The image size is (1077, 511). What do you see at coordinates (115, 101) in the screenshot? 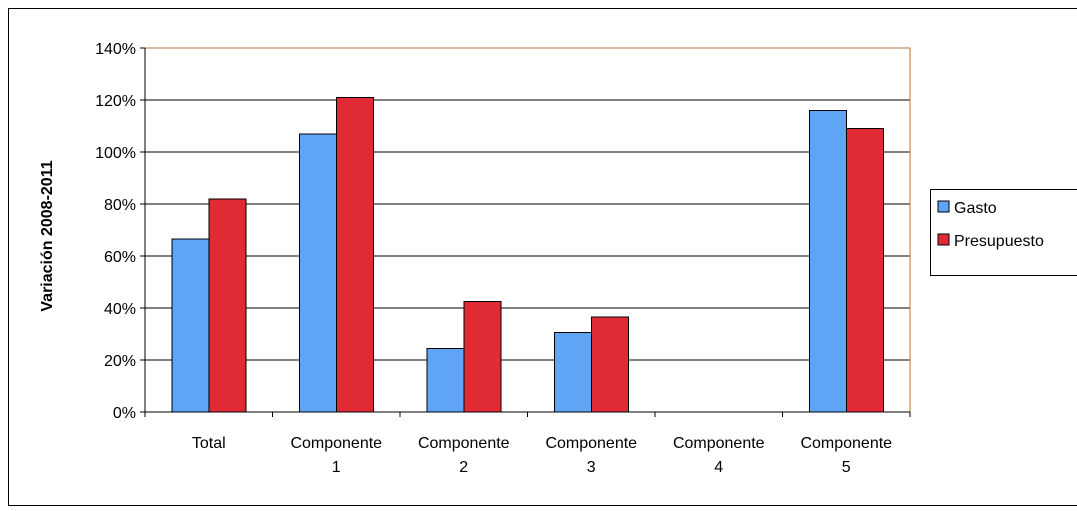
I see `y-tick-label: 120%` at bounding box center [115, 101].